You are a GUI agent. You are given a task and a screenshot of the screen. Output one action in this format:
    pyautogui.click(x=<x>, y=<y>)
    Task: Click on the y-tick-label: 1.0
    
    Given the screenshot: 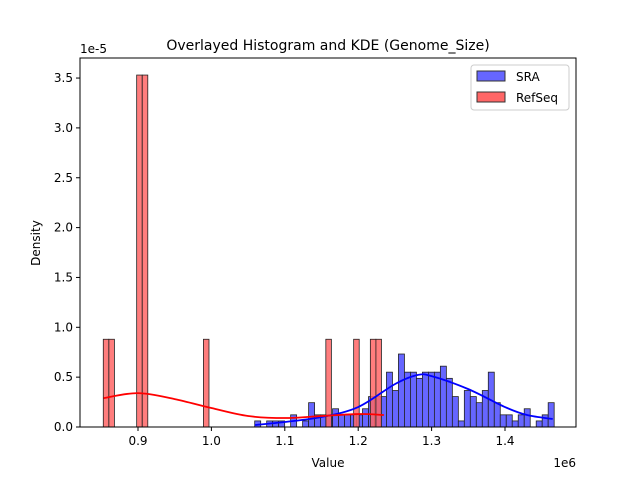 What is the action you would take?
    pyautogui.click(x=63, y=327)
    